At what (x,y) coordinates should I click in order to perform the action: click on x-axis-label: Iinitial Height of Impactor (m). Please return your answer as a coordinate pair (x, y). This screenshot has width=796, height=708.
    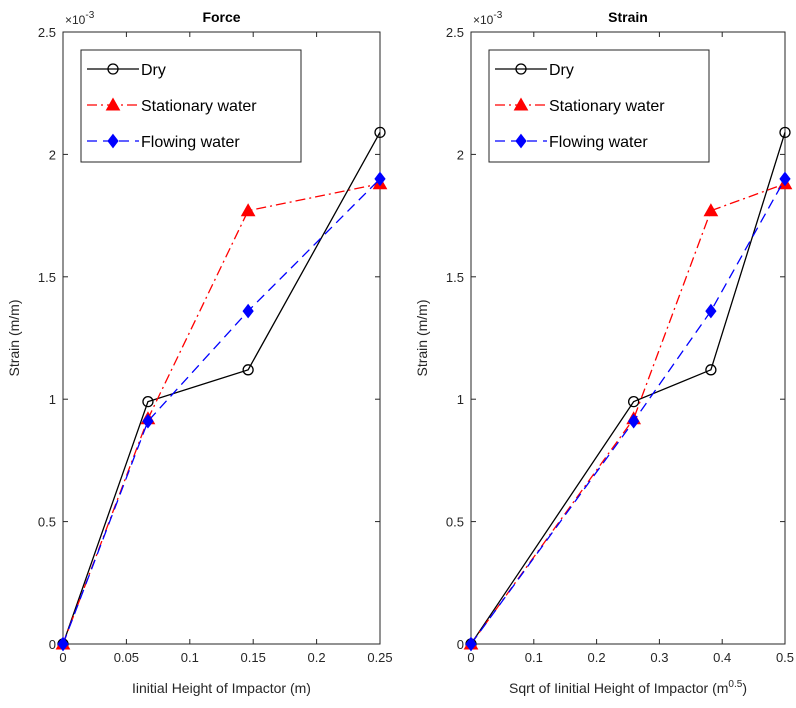
    Looking at the image, I should click on (221, 688).